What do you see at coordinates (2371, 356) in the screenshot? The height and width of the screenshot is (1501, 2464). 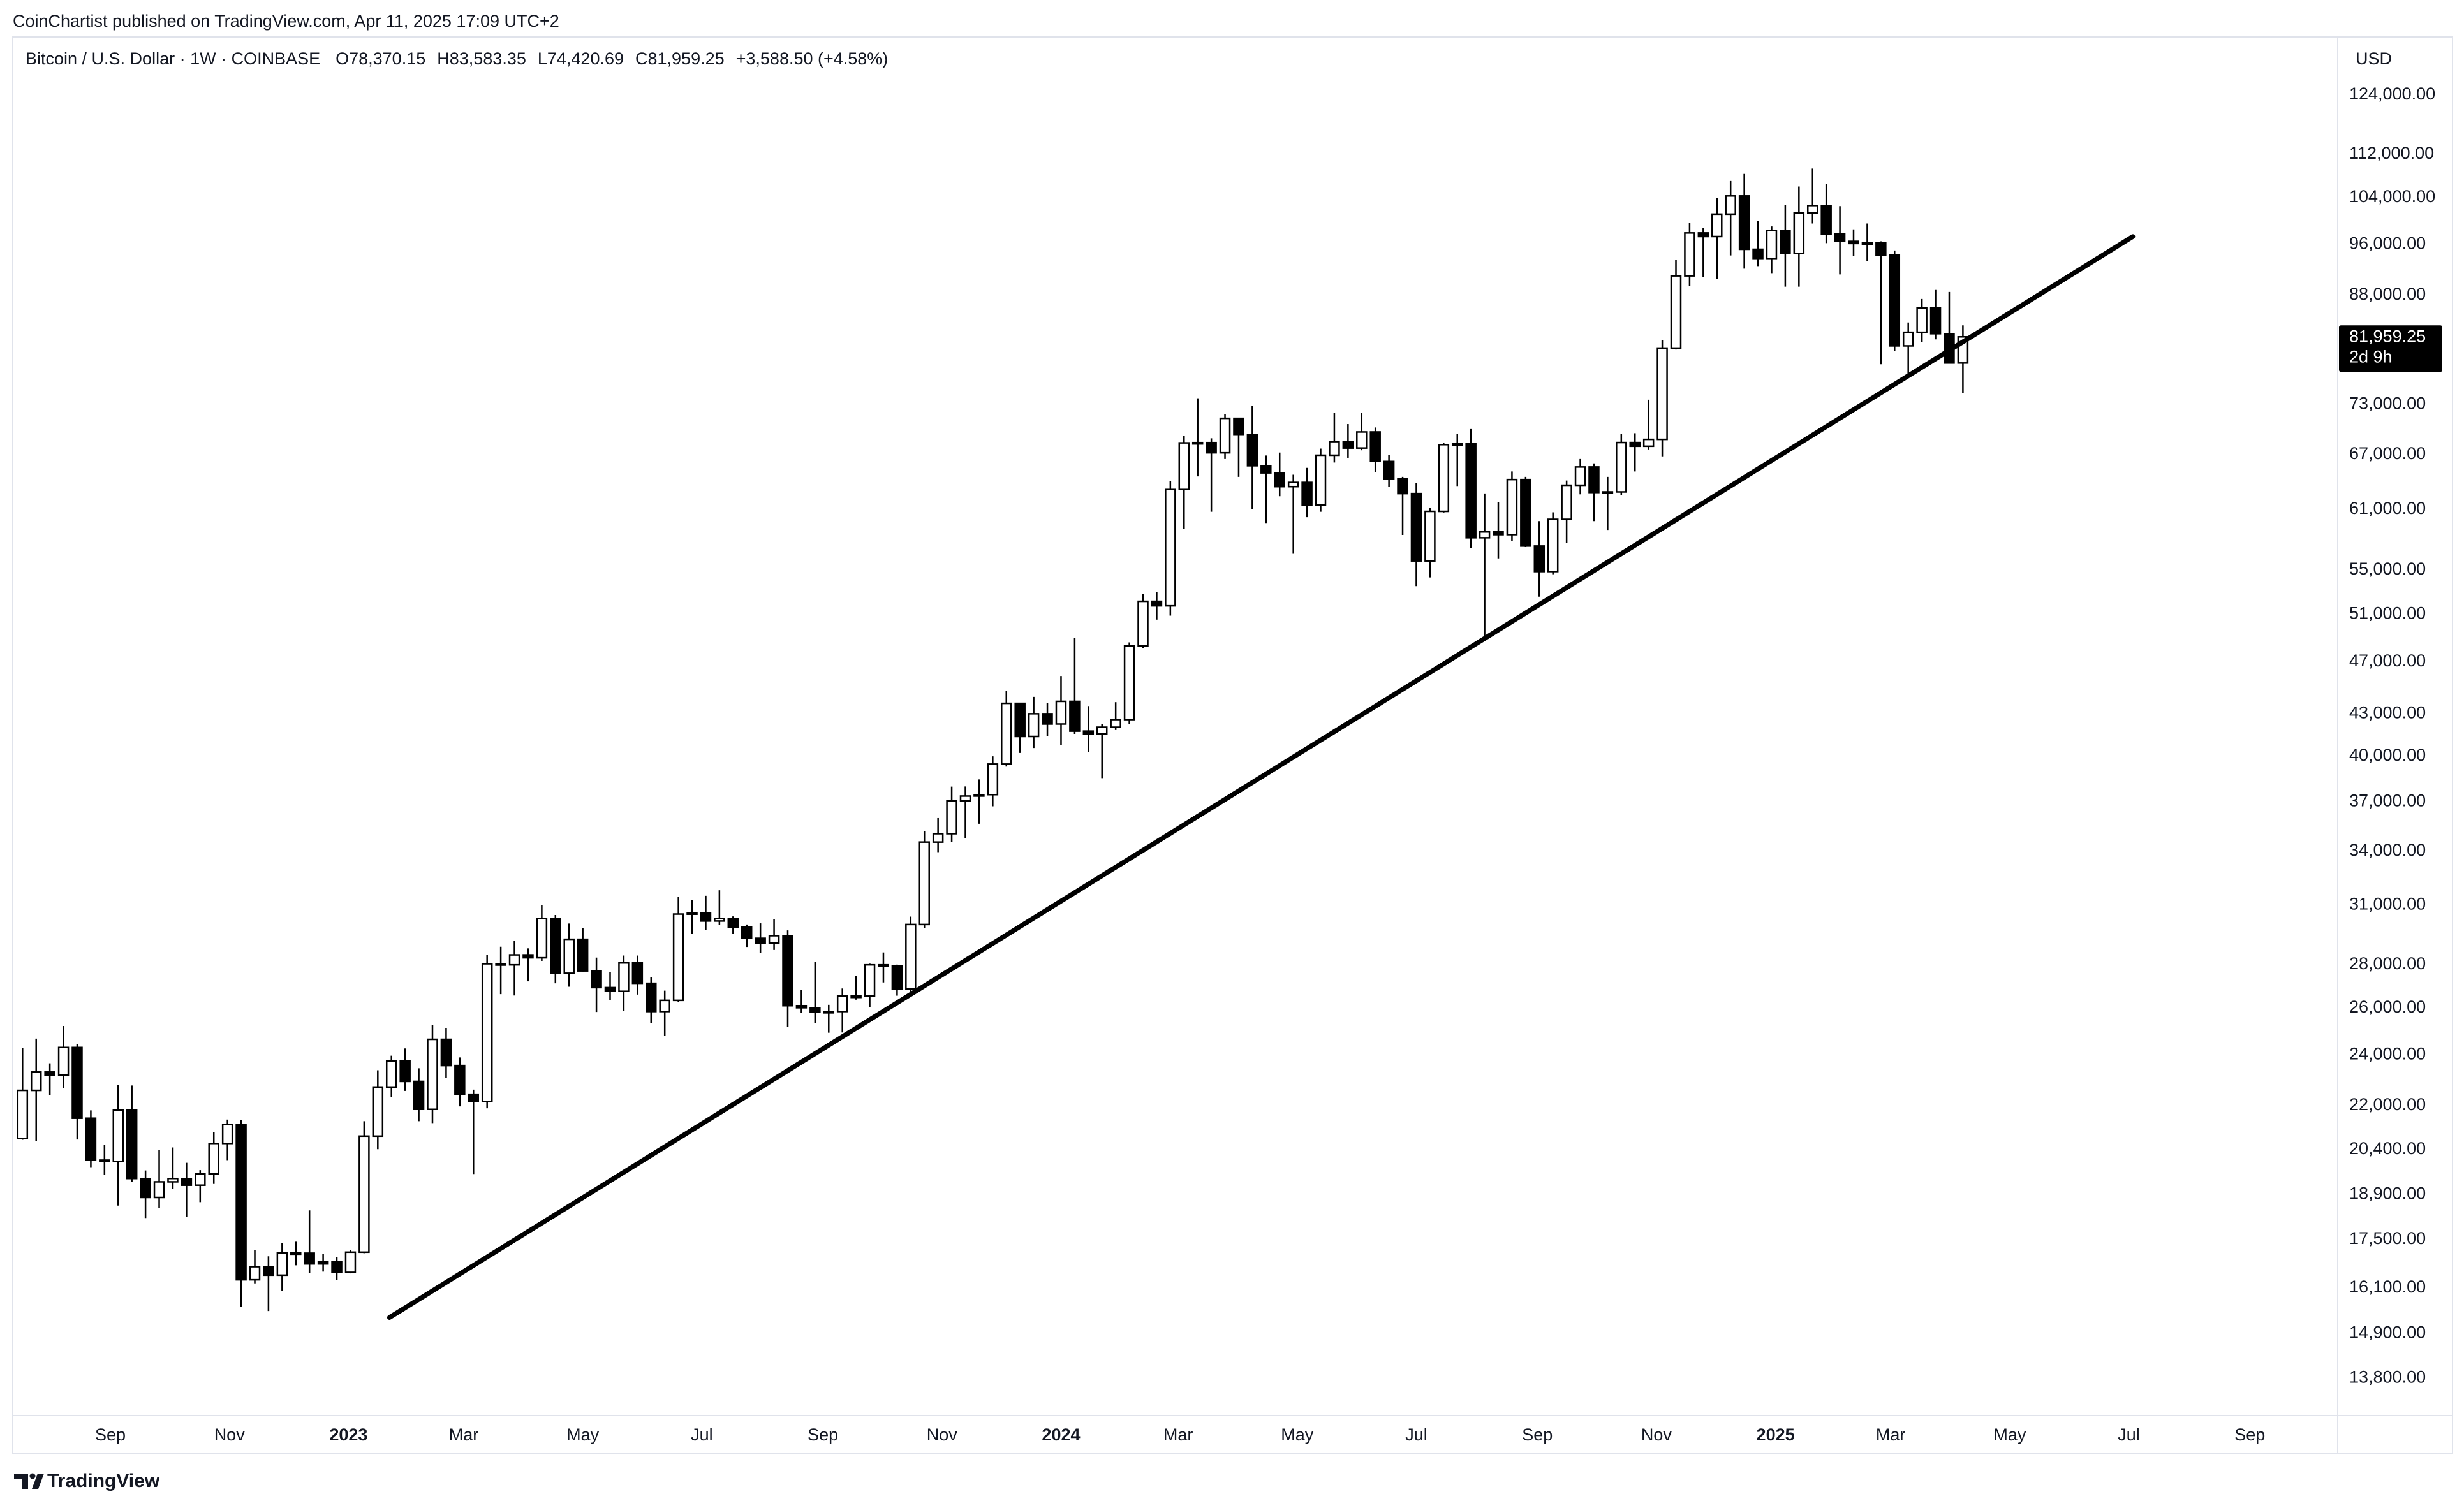 I see `bar-countdown: 2d 9h` at bounding box center [2371, 356].